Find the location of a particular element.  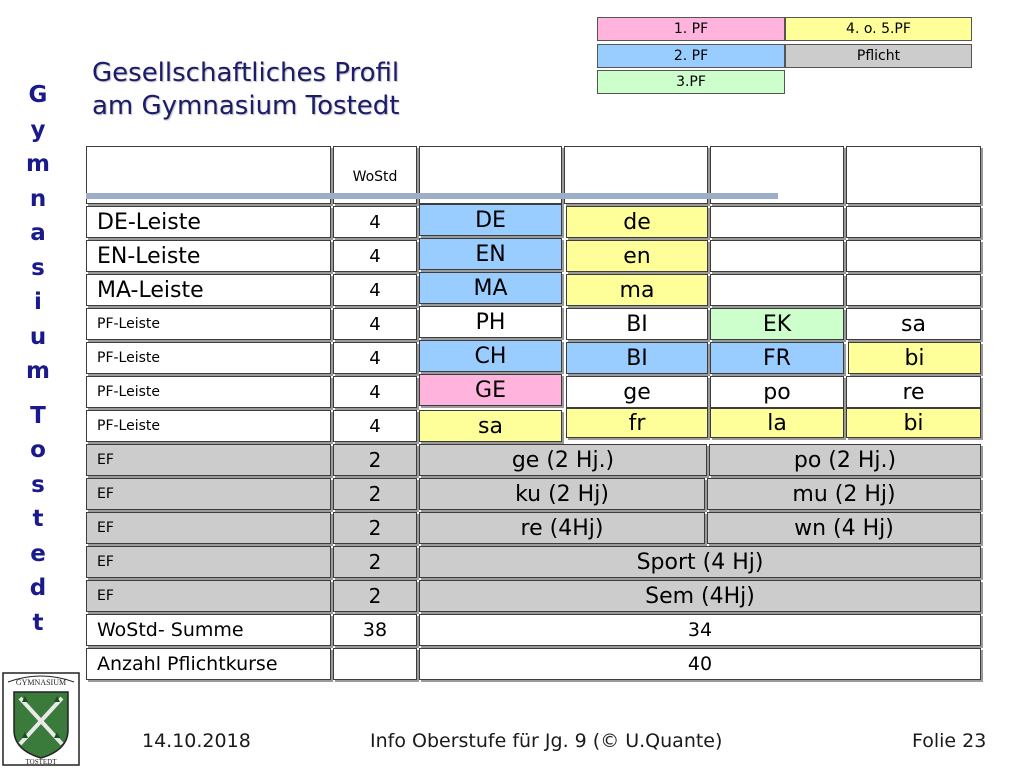

legend-pf1: 1. PF is located at coordinates (691, 29).